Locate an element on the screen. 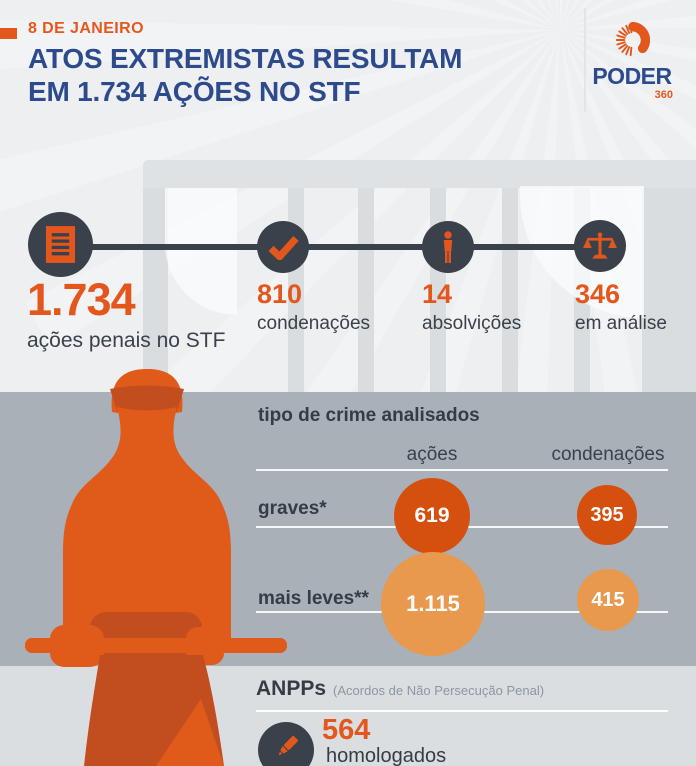  logo-divider is located at coordinates (585, 60).